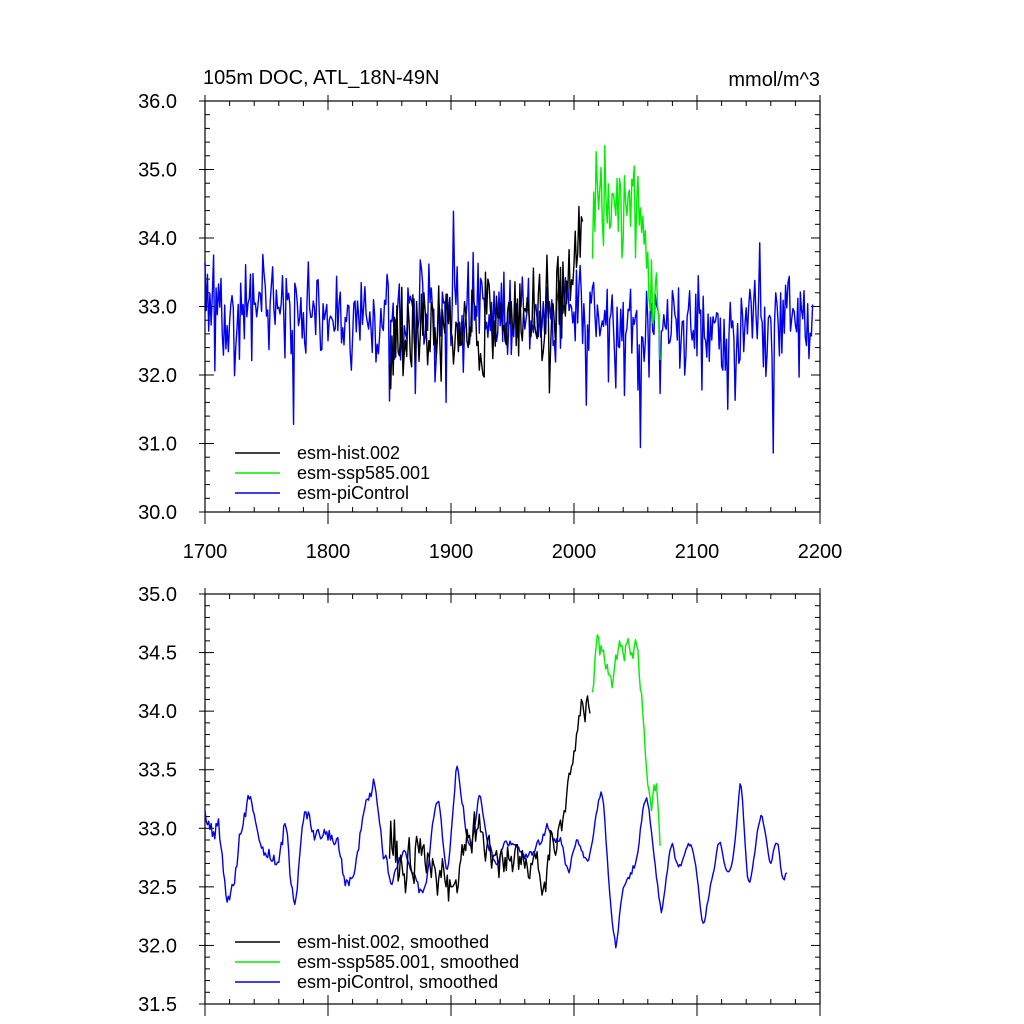 The height and width of the screenshot is (1024, 1024). What do you see at coordinates (408, 962) in the screenshot?
I see `legend-label: esm-ssp585.001, smoothed` at bounding box center [408, 962].